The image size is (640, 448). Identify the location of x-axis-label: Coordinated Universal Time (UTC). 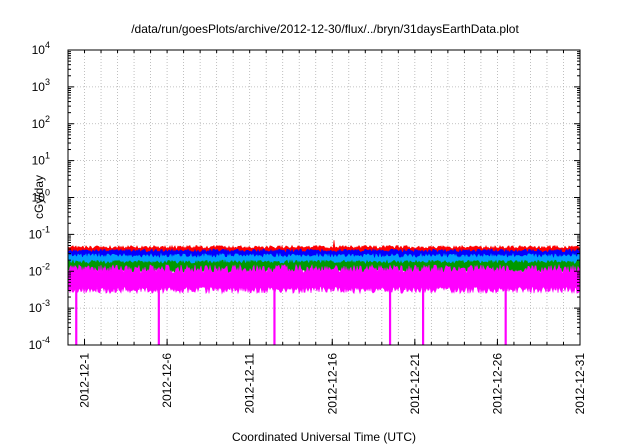
(324, 437).